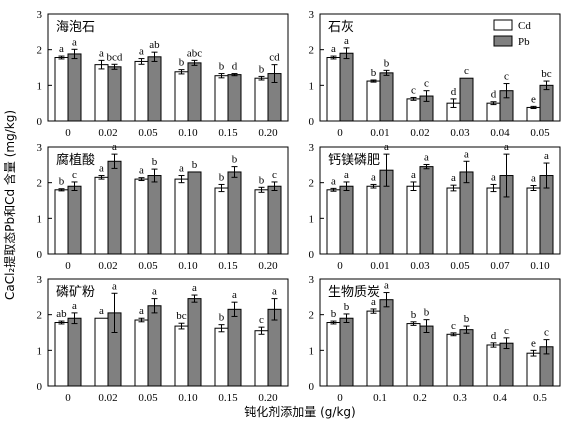 The image size is (574, 423). What do you see at coordinates (75, 27) in the screenshot?
I see `panel-title: 海泡石` at bounding box center [75, 27].